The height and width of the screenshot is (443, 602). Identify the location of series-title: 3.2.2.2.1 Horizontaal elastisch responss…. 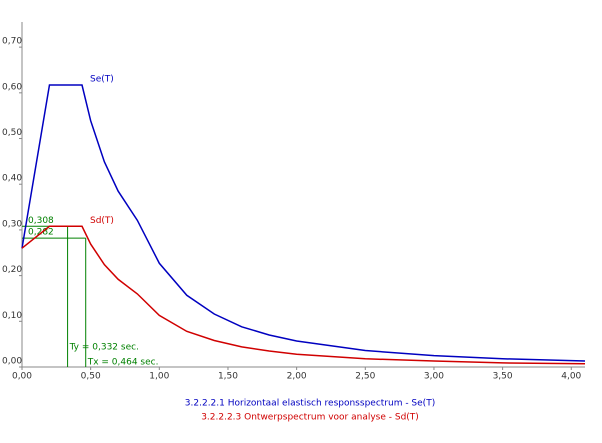
(310, 404).